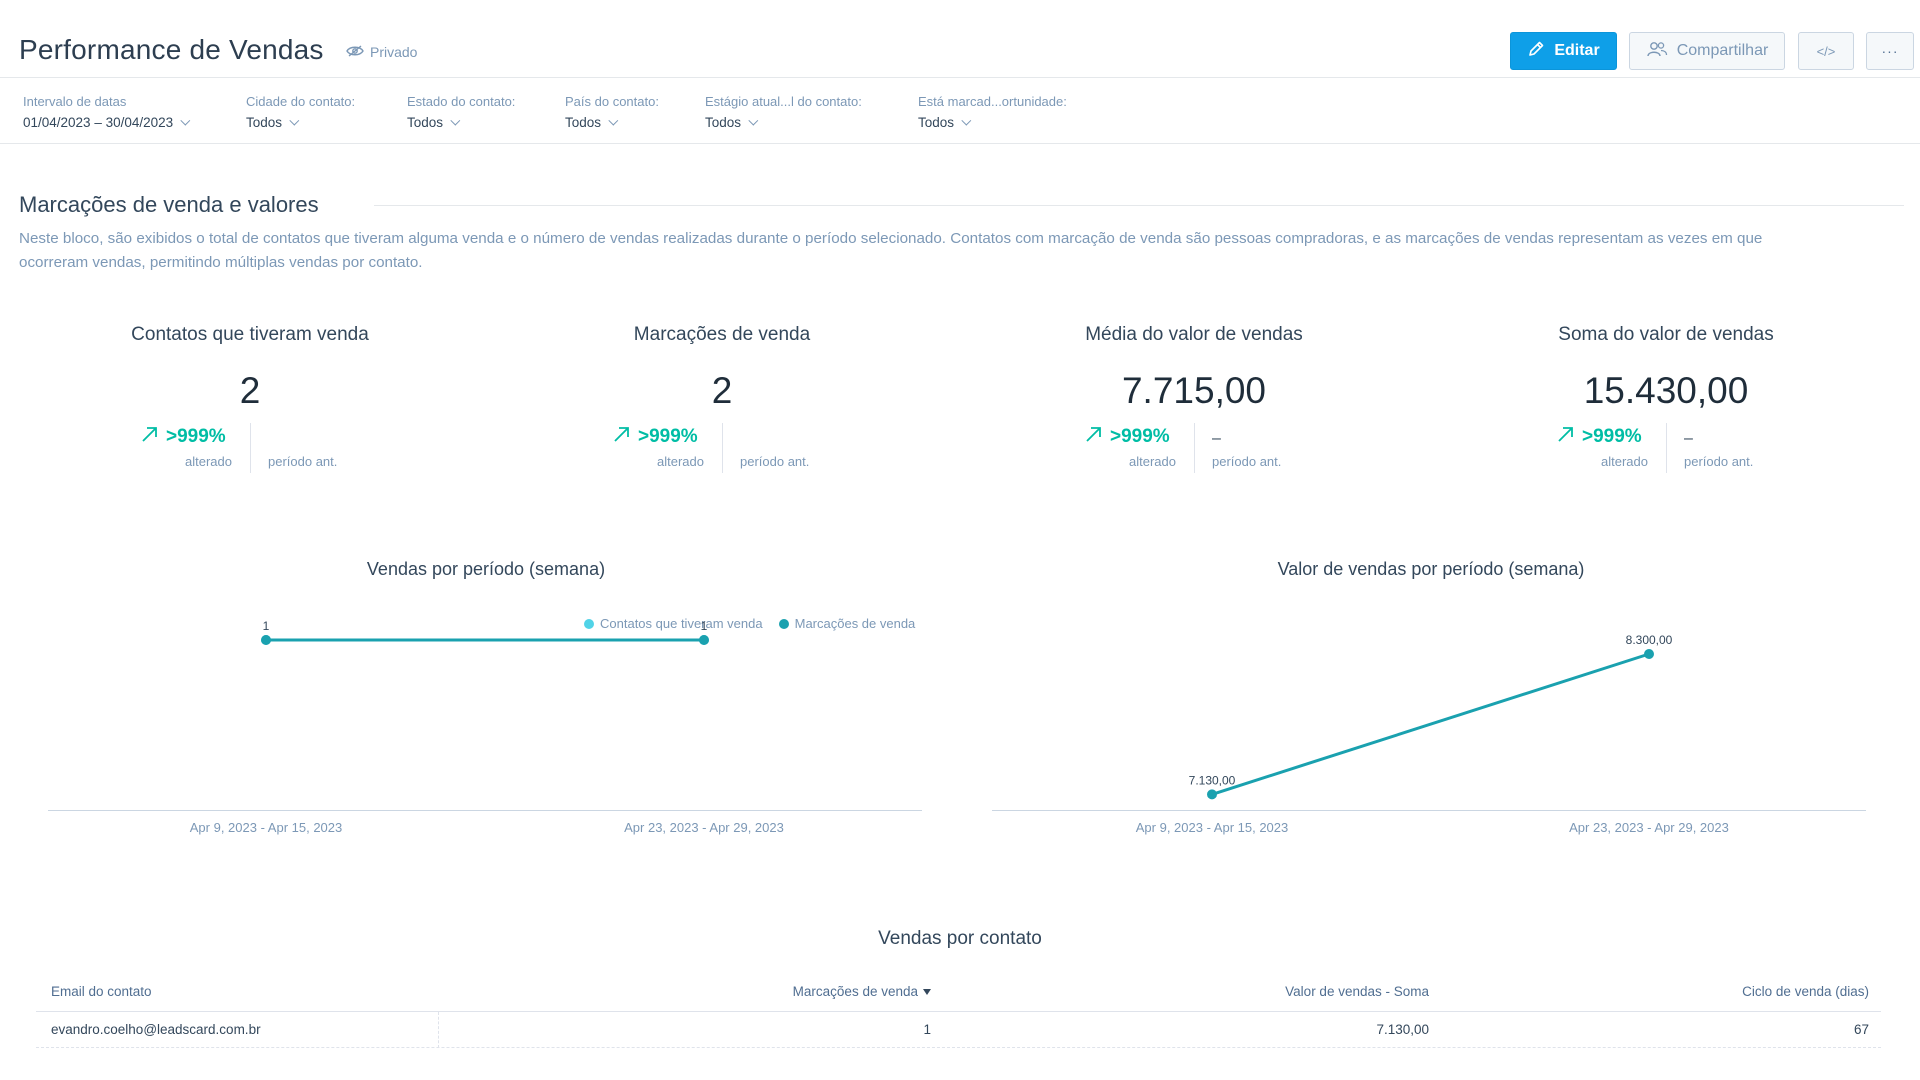 This screenshot has height=1080, width=1920. What do you see at coordinates (927, 992) in the screenshot?
I see `sort-descending-icon` at bounding box center [927, 992].